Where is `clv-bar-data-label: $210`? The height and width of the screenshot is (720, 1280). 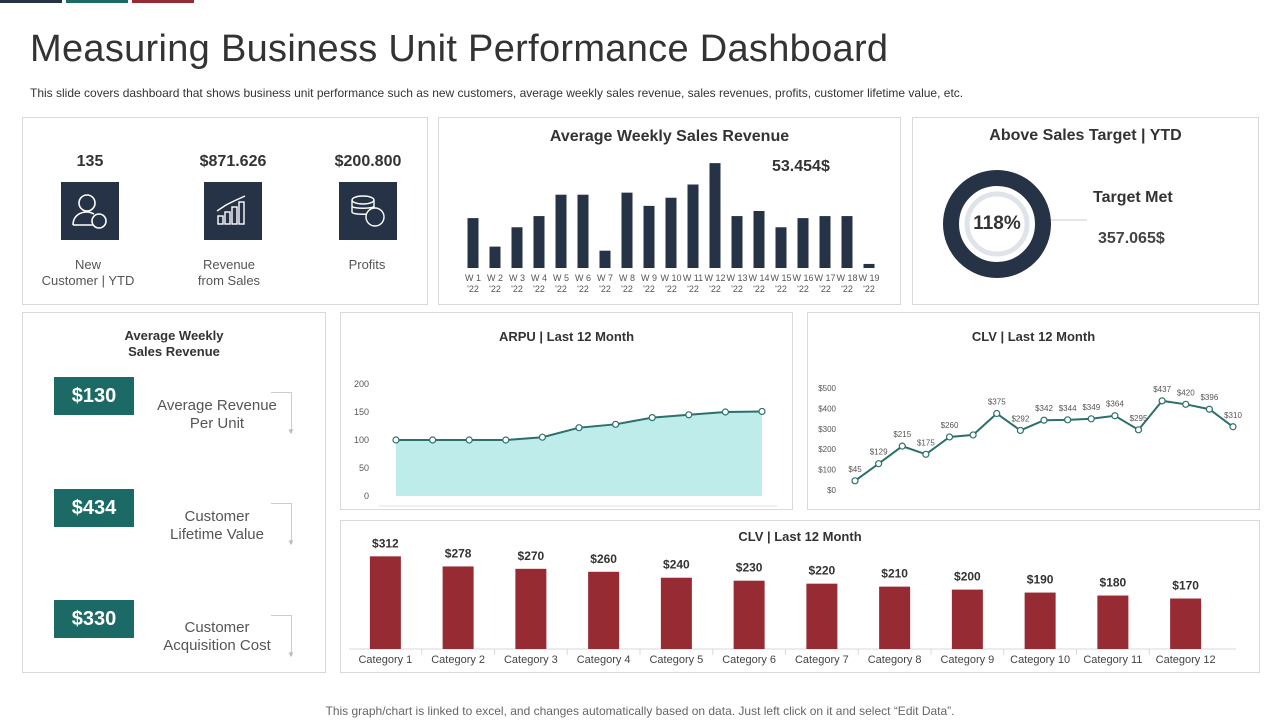 clv-bar-data-label: $210 is located at coordinates (894, 574).